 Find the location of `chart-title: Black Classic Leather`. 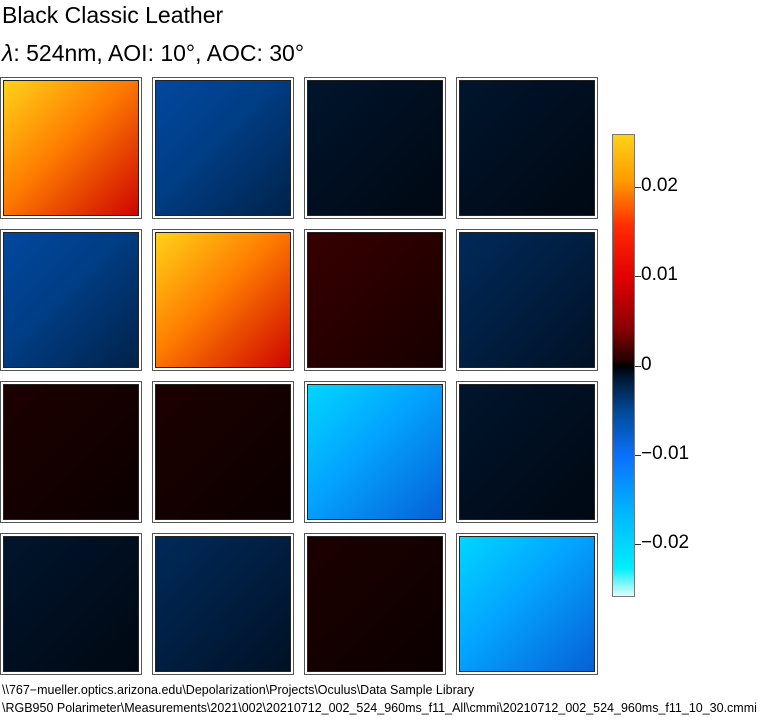

chart-title: Black Classic Leather is located at coordinates (113, 15).